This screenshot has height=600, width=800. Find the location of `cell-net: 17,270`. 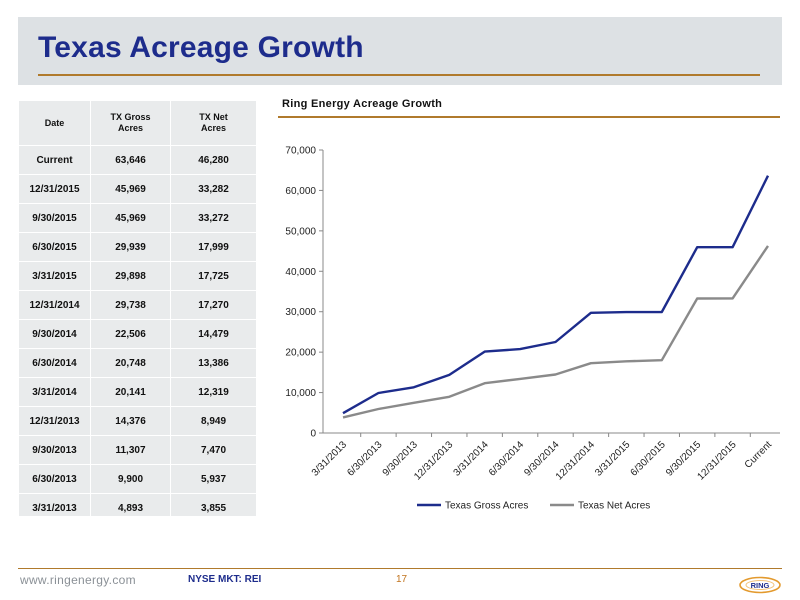

cell-net: 17,270 is located at coordinates (213, 305).